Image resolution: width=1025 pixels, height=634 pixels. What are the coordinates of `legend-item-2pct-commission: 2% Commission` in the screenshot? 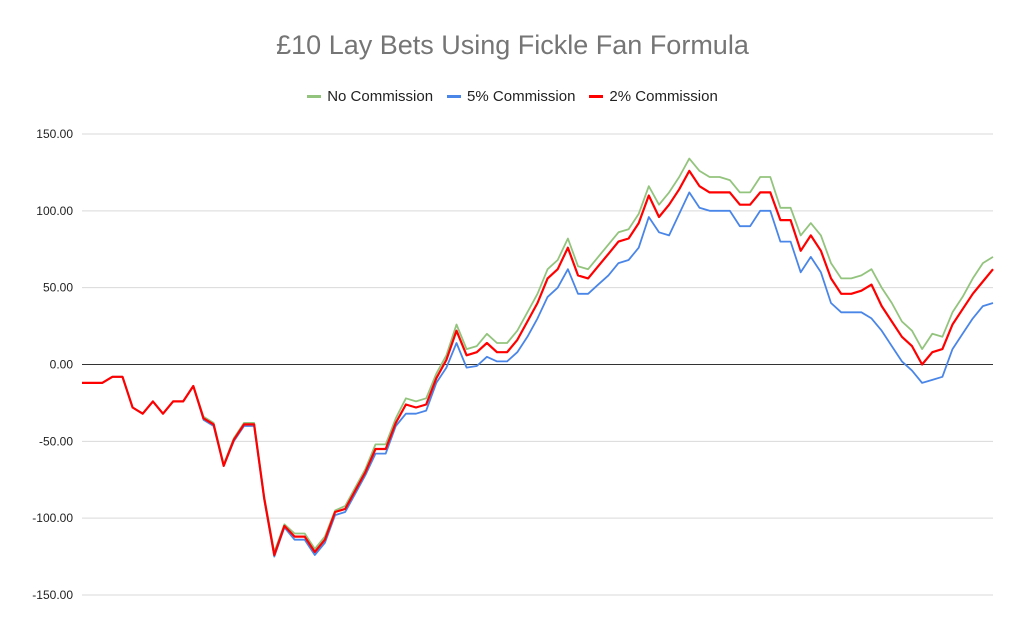 It's located at (653, 96).